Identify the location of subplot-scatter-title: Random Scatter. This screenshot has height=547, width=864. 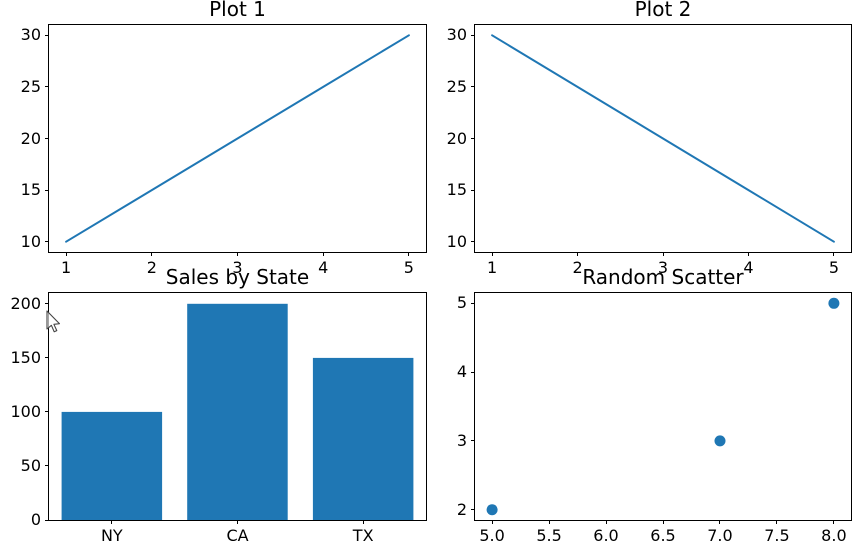
(663, 277).